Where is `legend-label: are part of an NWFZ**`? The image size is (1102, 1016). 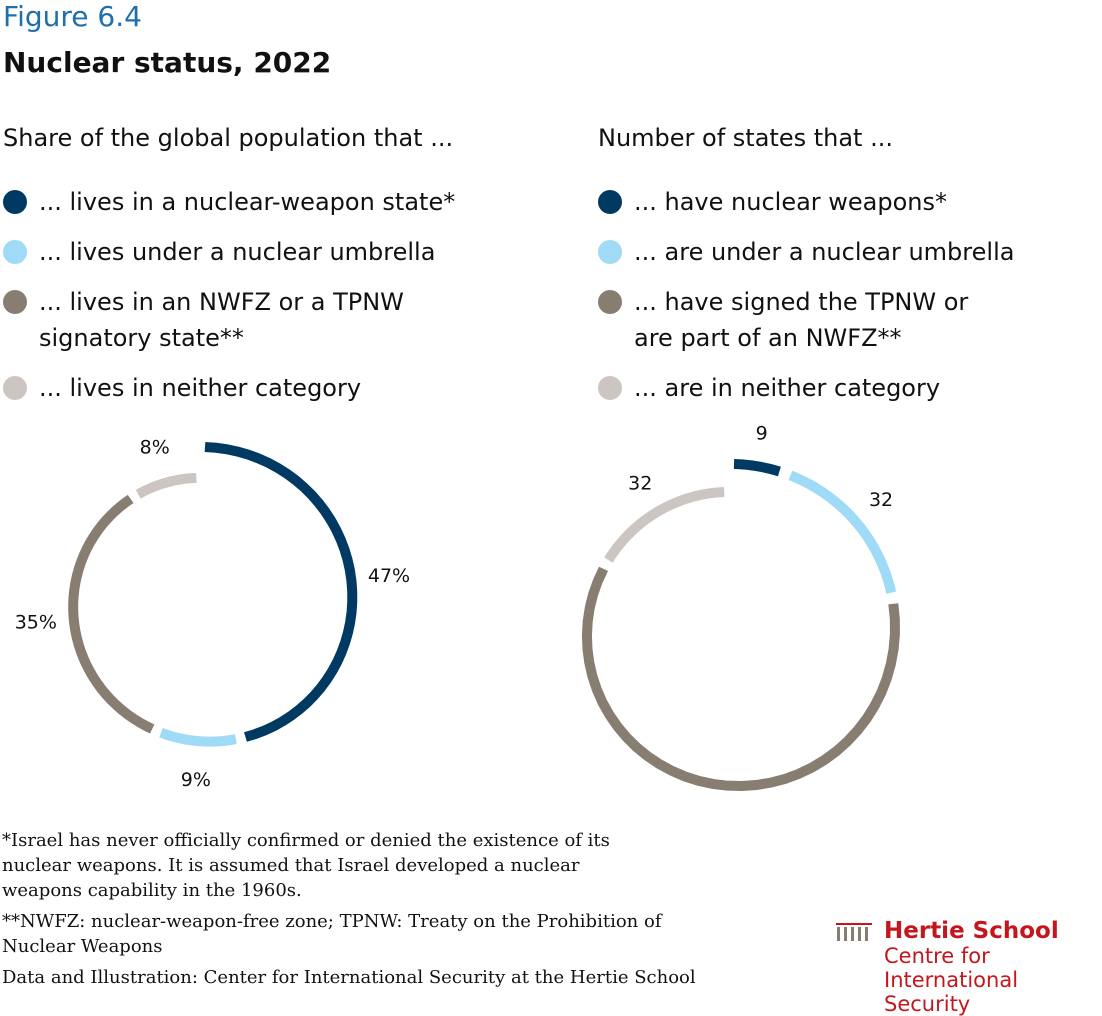 legend-label: are part of an NWFZ** is located at coordinates (768, 338).